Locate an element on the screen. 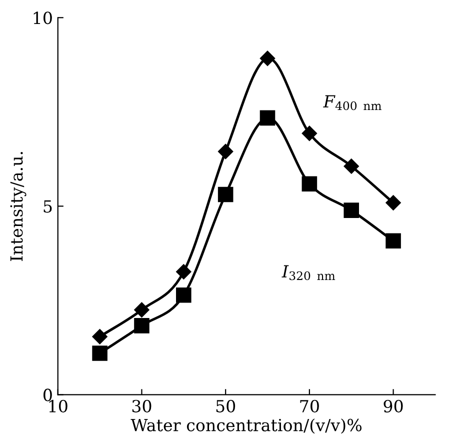 Image resolution: width=463 pixels, height=441 pixels. y-axis-title: Intensity/a.u. is located at coordinates (18, 206).